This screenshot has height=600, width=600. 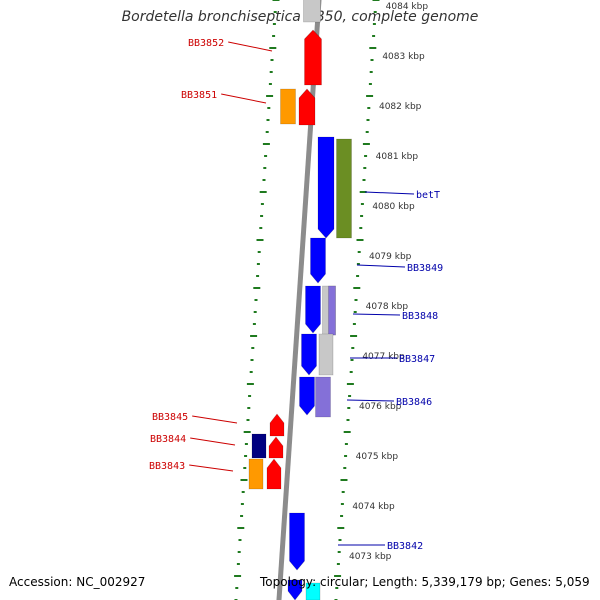 What do you see at coordinates (403, 57) in the screenshot?
I see `kbp-label: 4083 kbp` at bounding box center [403, 57].